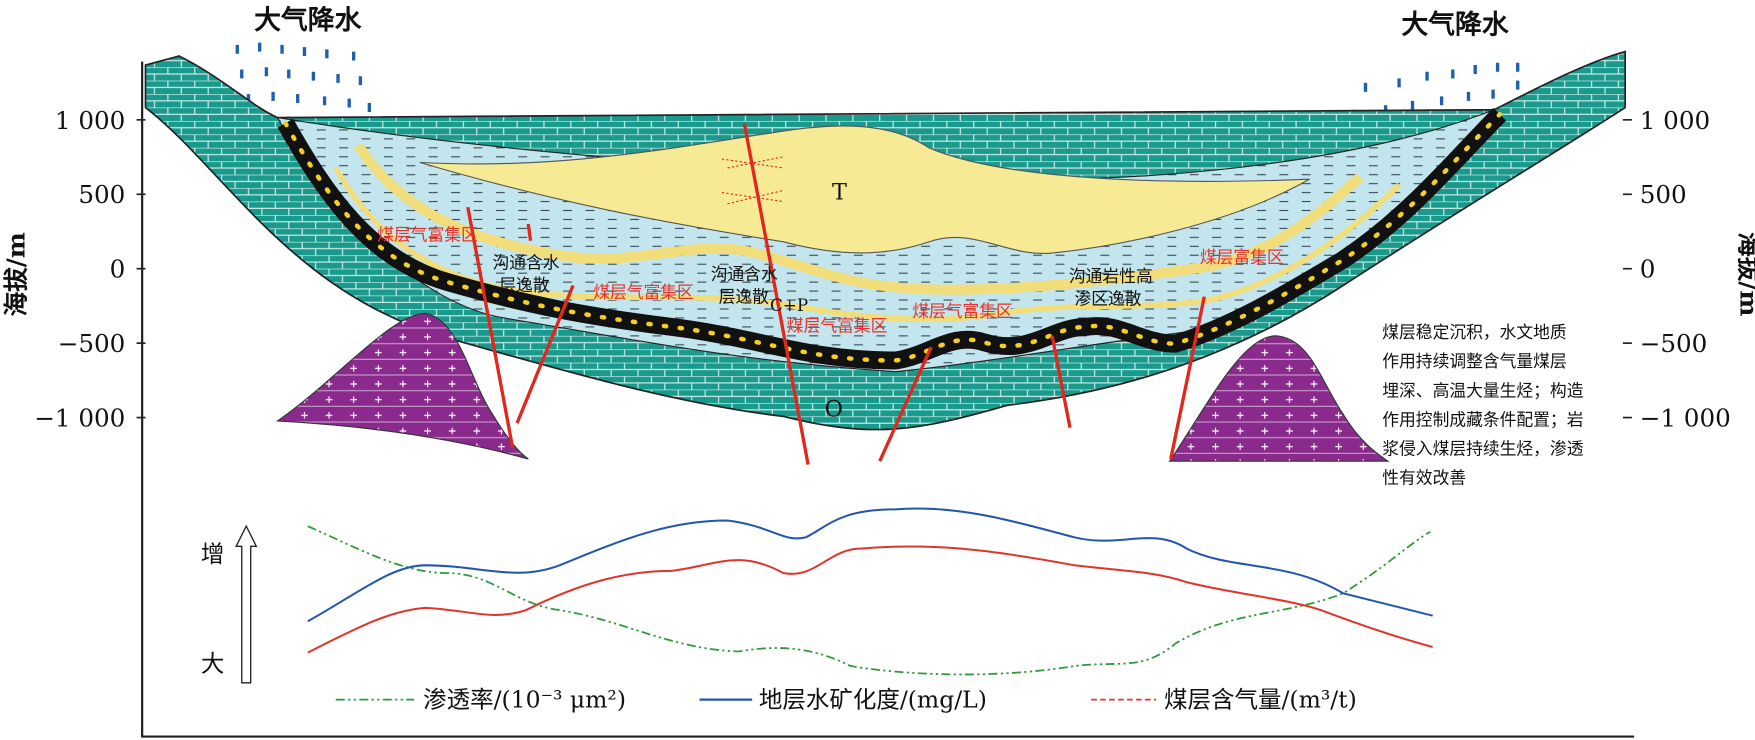  What do you see at coordinates (839, 192) in the screenshot?
I see `stratum-label: T` at bounding box center [839, 192].